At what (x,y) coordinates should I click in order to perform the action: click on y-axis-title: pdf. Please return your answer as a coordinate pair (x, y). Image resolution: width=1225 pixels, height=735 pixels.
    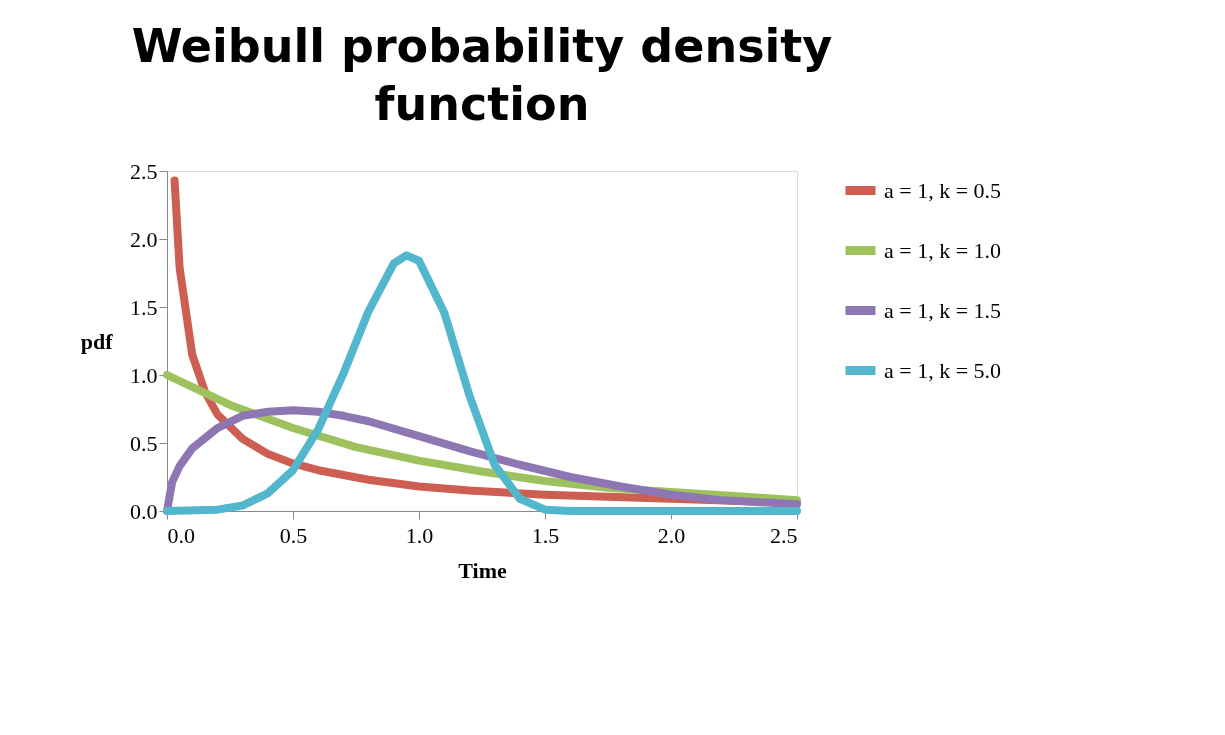
    Looking at the image, I should click on (97, 341).